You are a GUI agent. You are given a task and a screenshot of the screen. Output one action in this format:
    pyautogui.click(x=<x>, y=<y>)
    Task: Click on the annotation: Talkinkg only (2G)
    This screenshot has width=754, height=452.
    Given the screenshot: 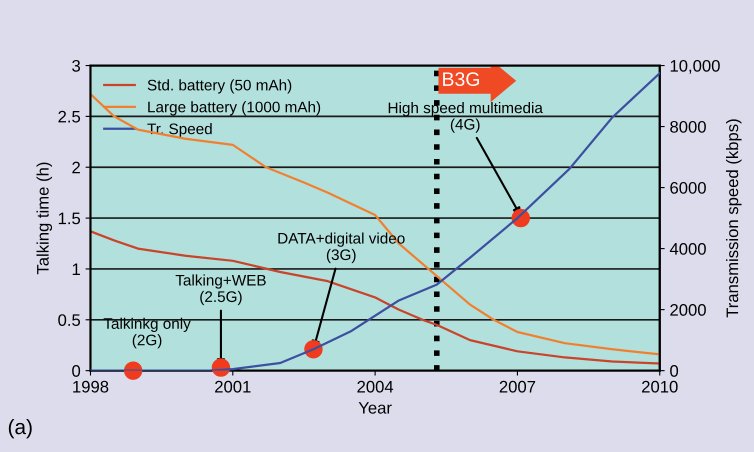 What is the action you would take?
    pyautogui.click(x=147, y=333)
    